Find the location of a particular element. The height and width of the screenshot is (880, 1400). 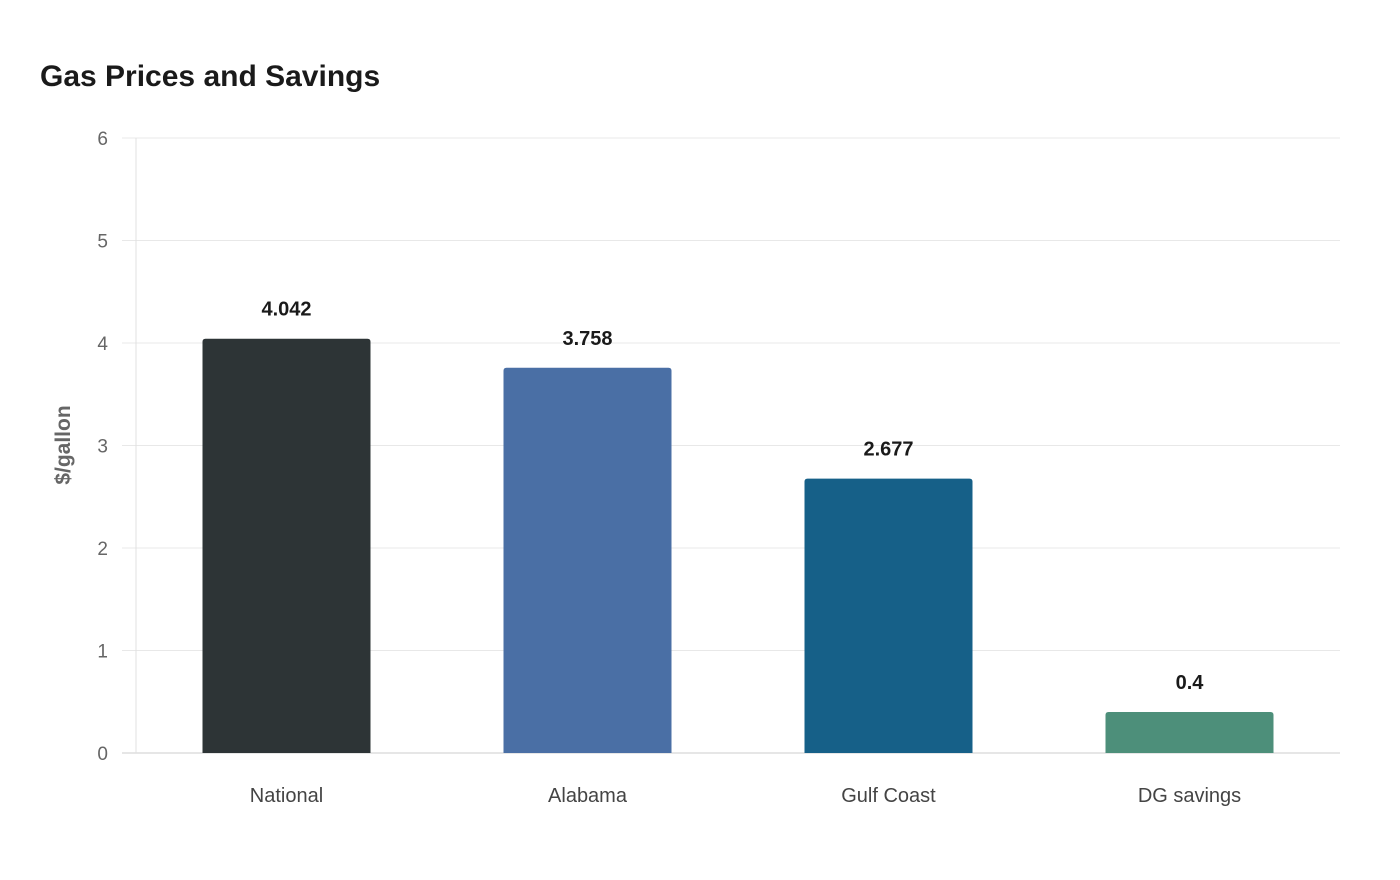

data-label: 0.4 is located at coordinates (1190, 683).